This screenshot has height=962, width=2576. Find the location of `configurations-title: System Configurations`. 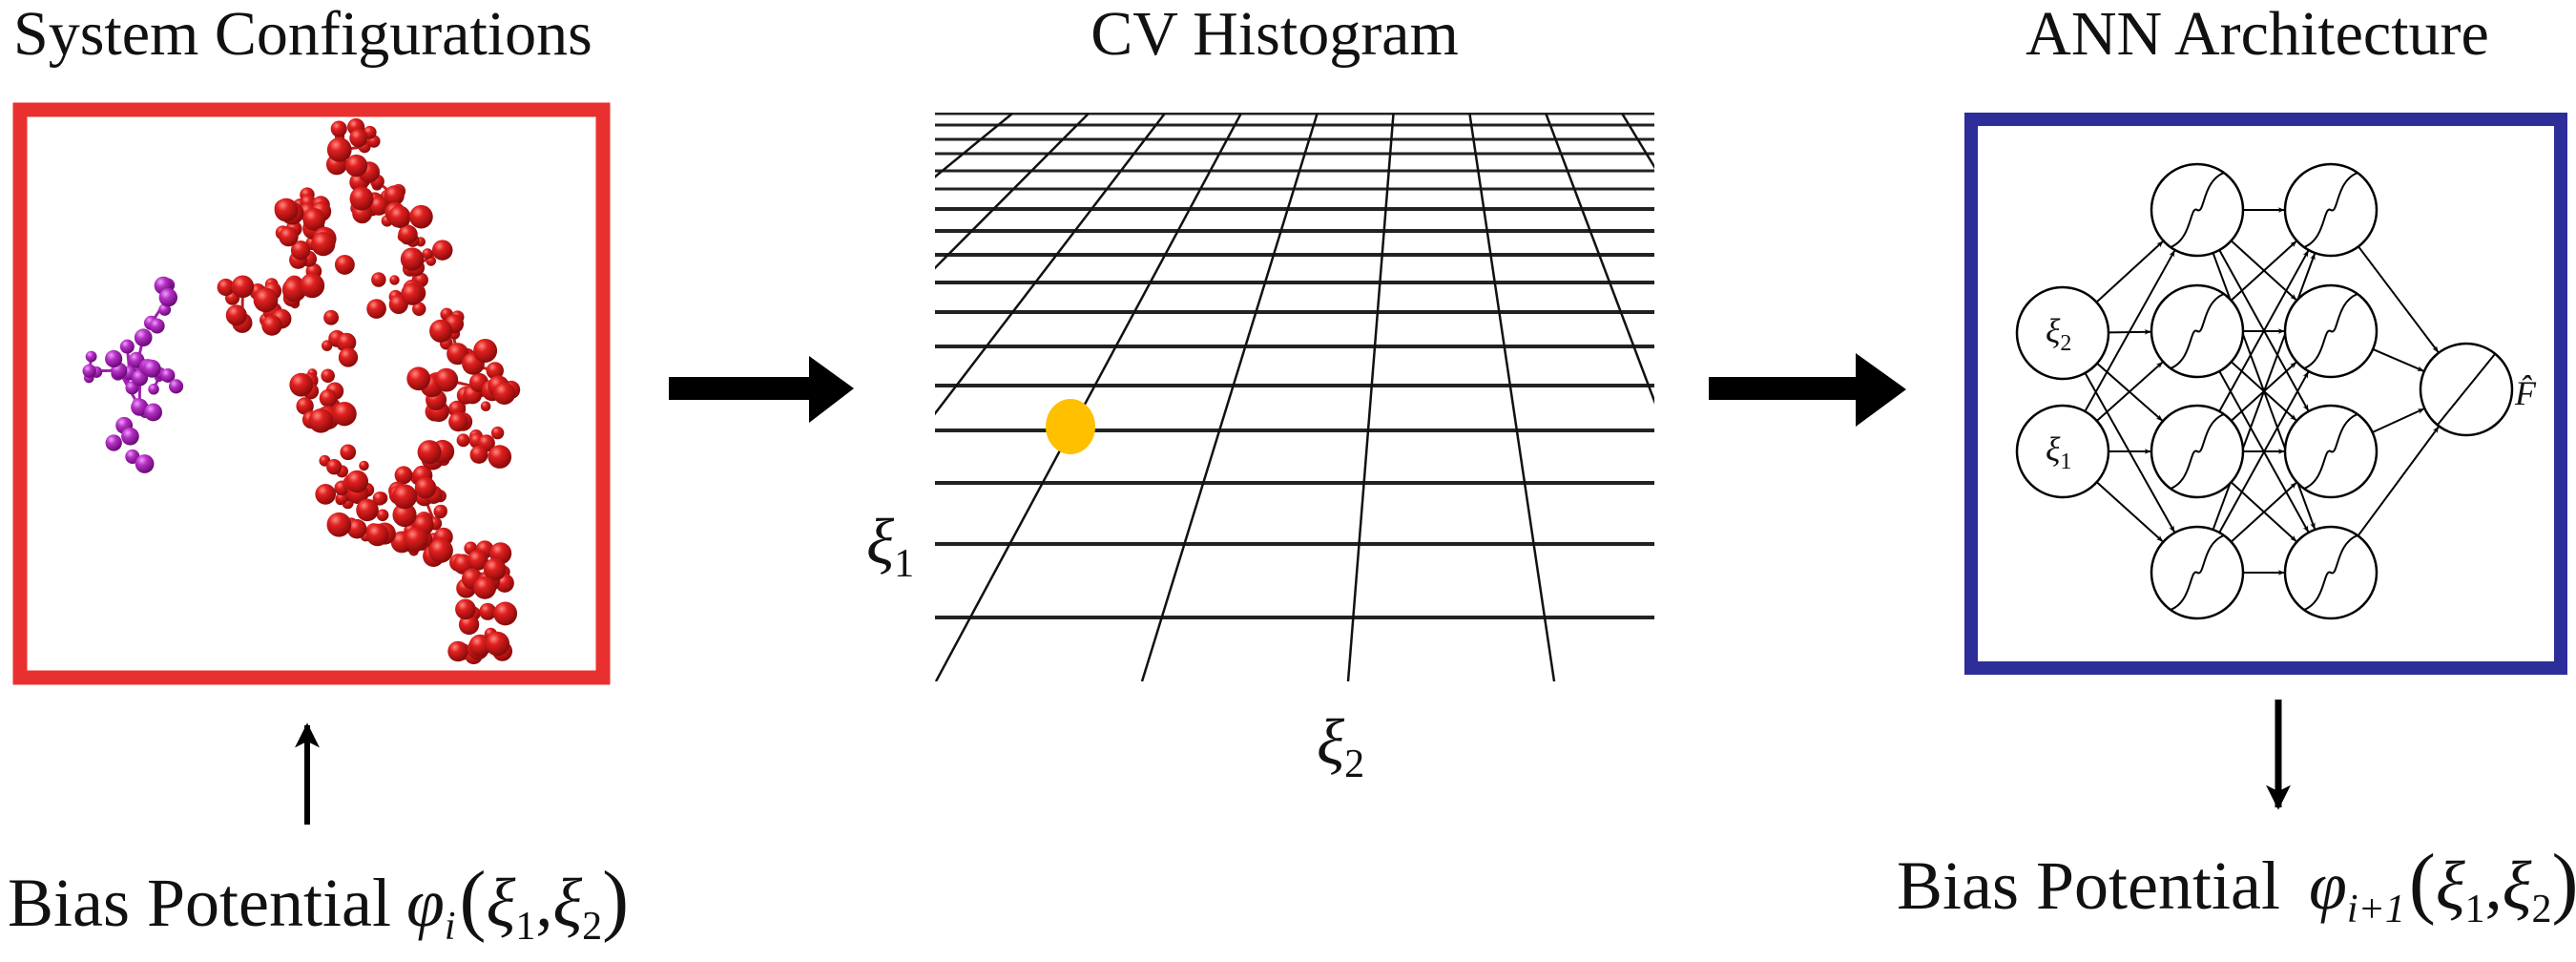

configurations-title: System Configurations is located at coordinates (302, 35).